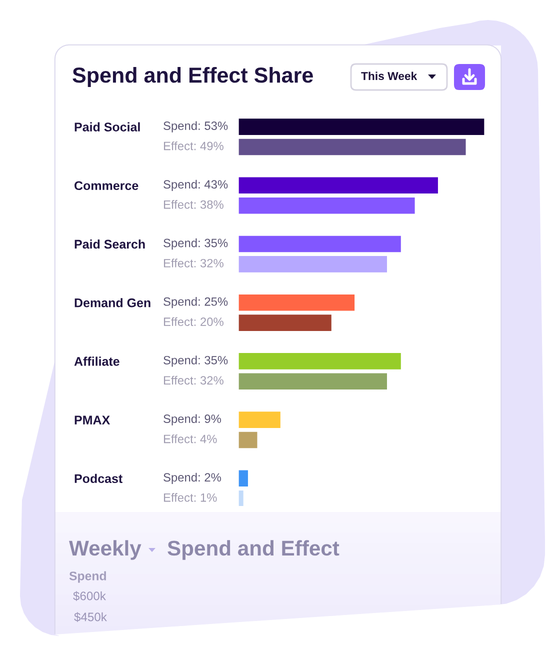  Describe the element at coordinates (107, 127) in the screenshot. I see `y-tick-label: Paid Social` at that location.